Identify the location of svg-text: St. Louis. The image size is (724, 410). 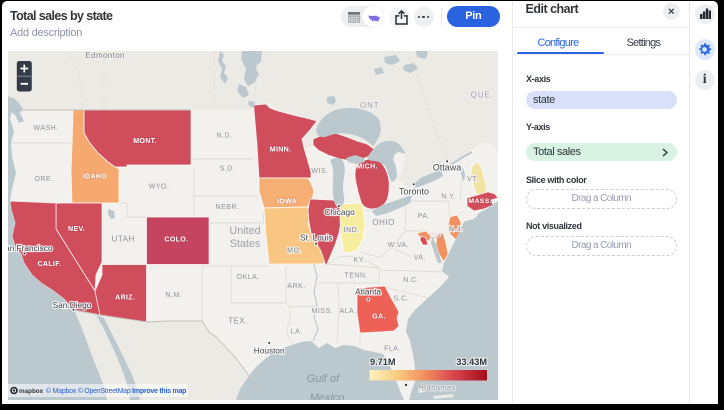
(316, 237).